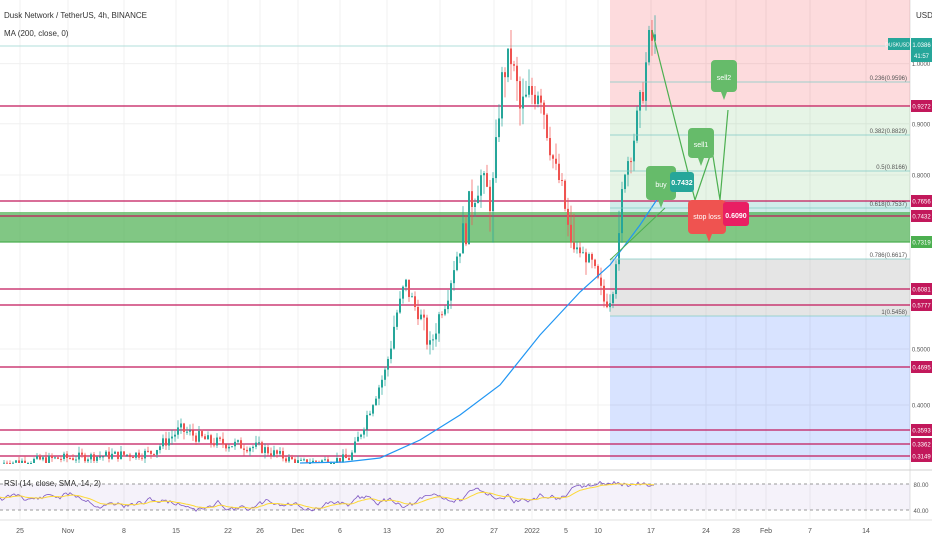  What do you see at coordinates (921, 432) in the screenshot?
I see `level-badge-label: 0.3593` at bounding box center [921, 432].